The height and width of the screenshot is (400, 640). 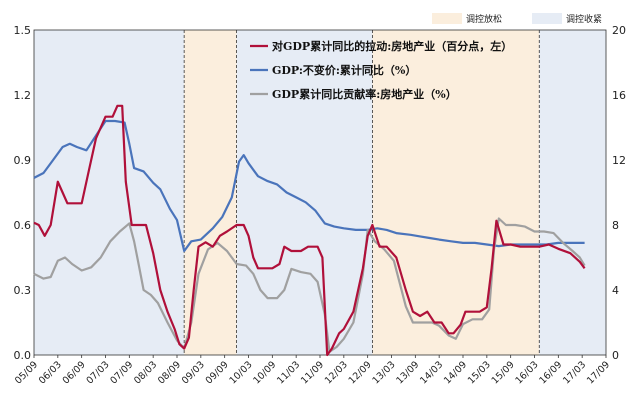 I want to click on x-tick-label-12: 11/09, so click(x=312, y=372).